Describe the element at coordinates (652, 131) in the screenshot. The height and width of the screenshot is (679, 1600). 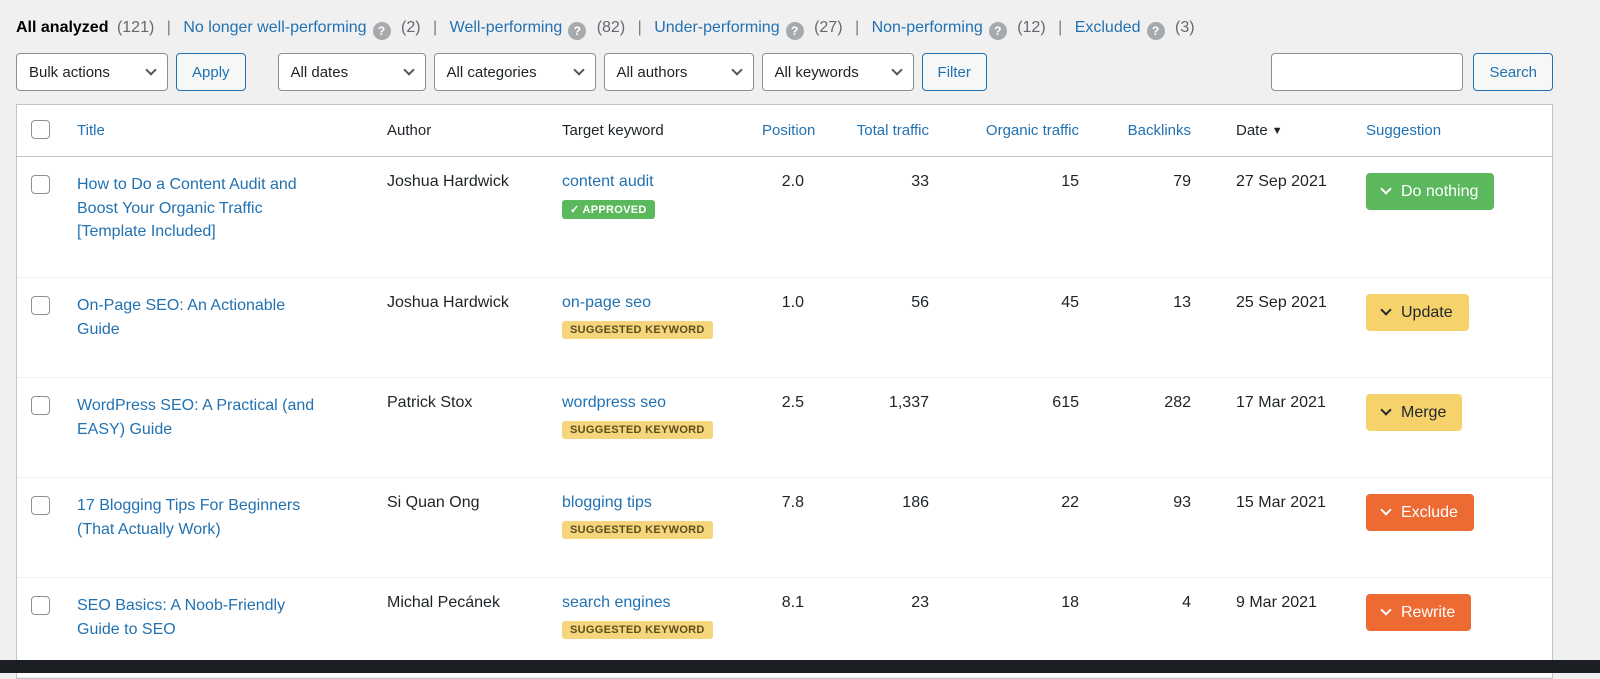
I see `column-header-target-keyword: Target keyword` at that location.